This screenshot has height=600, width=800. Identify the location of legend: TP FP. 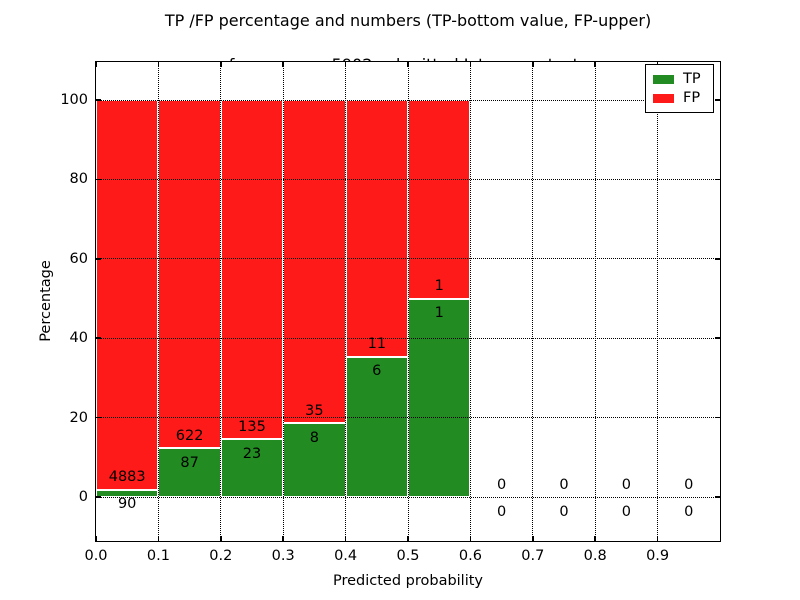
(679, 88).